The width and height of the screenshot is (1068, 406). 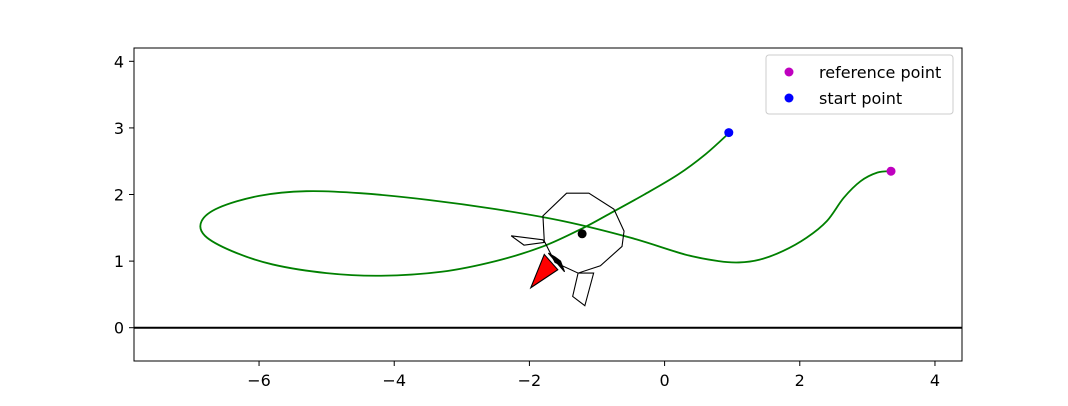 I want to click on x-axis-ticks: −6 −4 −2 0 2 4, so click(x=593, y=375).